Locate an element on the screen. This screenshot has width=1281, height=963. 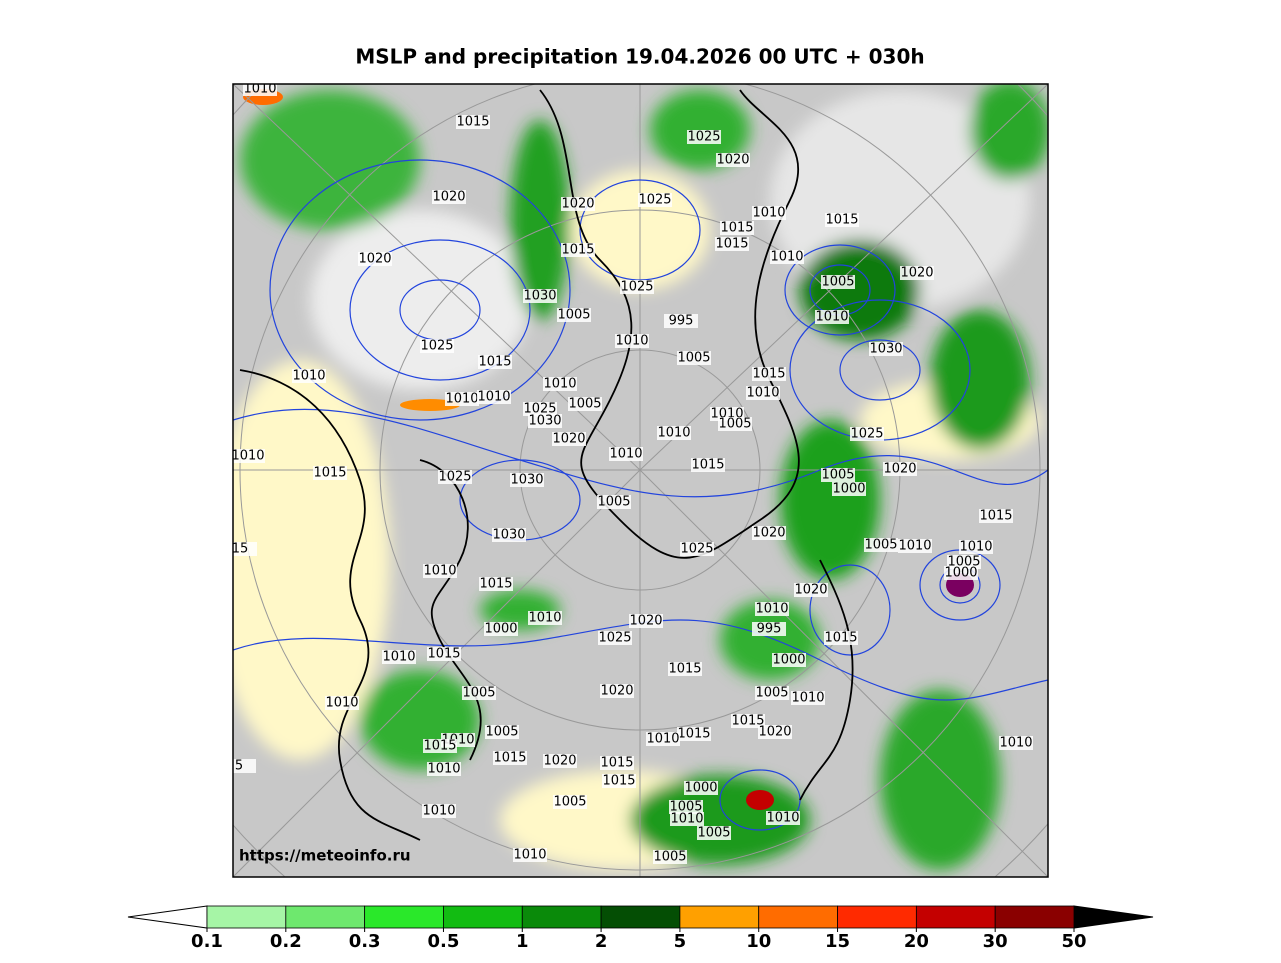
watermark: https://meteoinfo.ru is located at coordinates (325, 856).